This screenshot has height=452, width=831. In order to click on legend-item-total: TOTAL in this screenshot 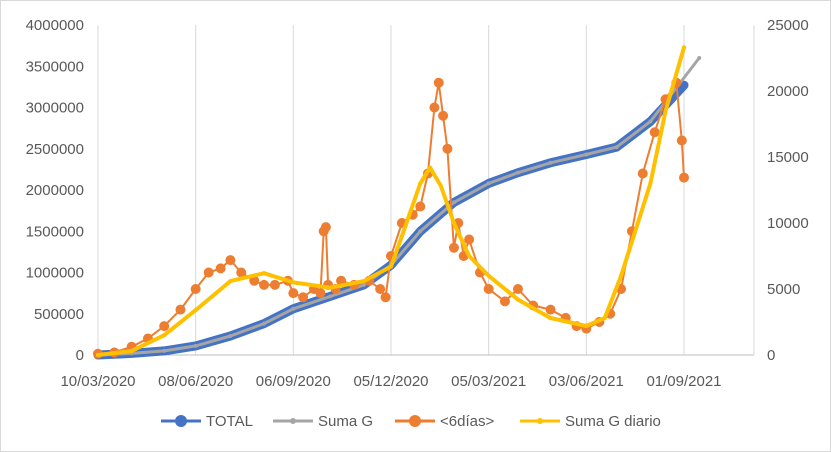, I will do `click(207, 421)`.